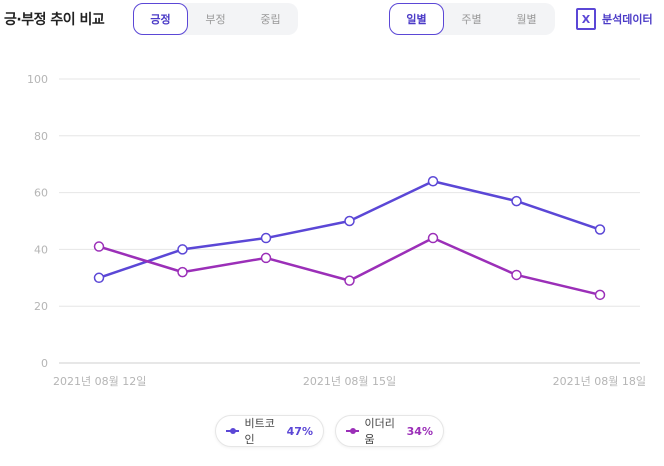 The image size is (664, 466). What do you see at coordinates (99, 381) in the screenshot?
I see `x-tick-label: 2021년 08월 12일` at bounding box center [99, 381].